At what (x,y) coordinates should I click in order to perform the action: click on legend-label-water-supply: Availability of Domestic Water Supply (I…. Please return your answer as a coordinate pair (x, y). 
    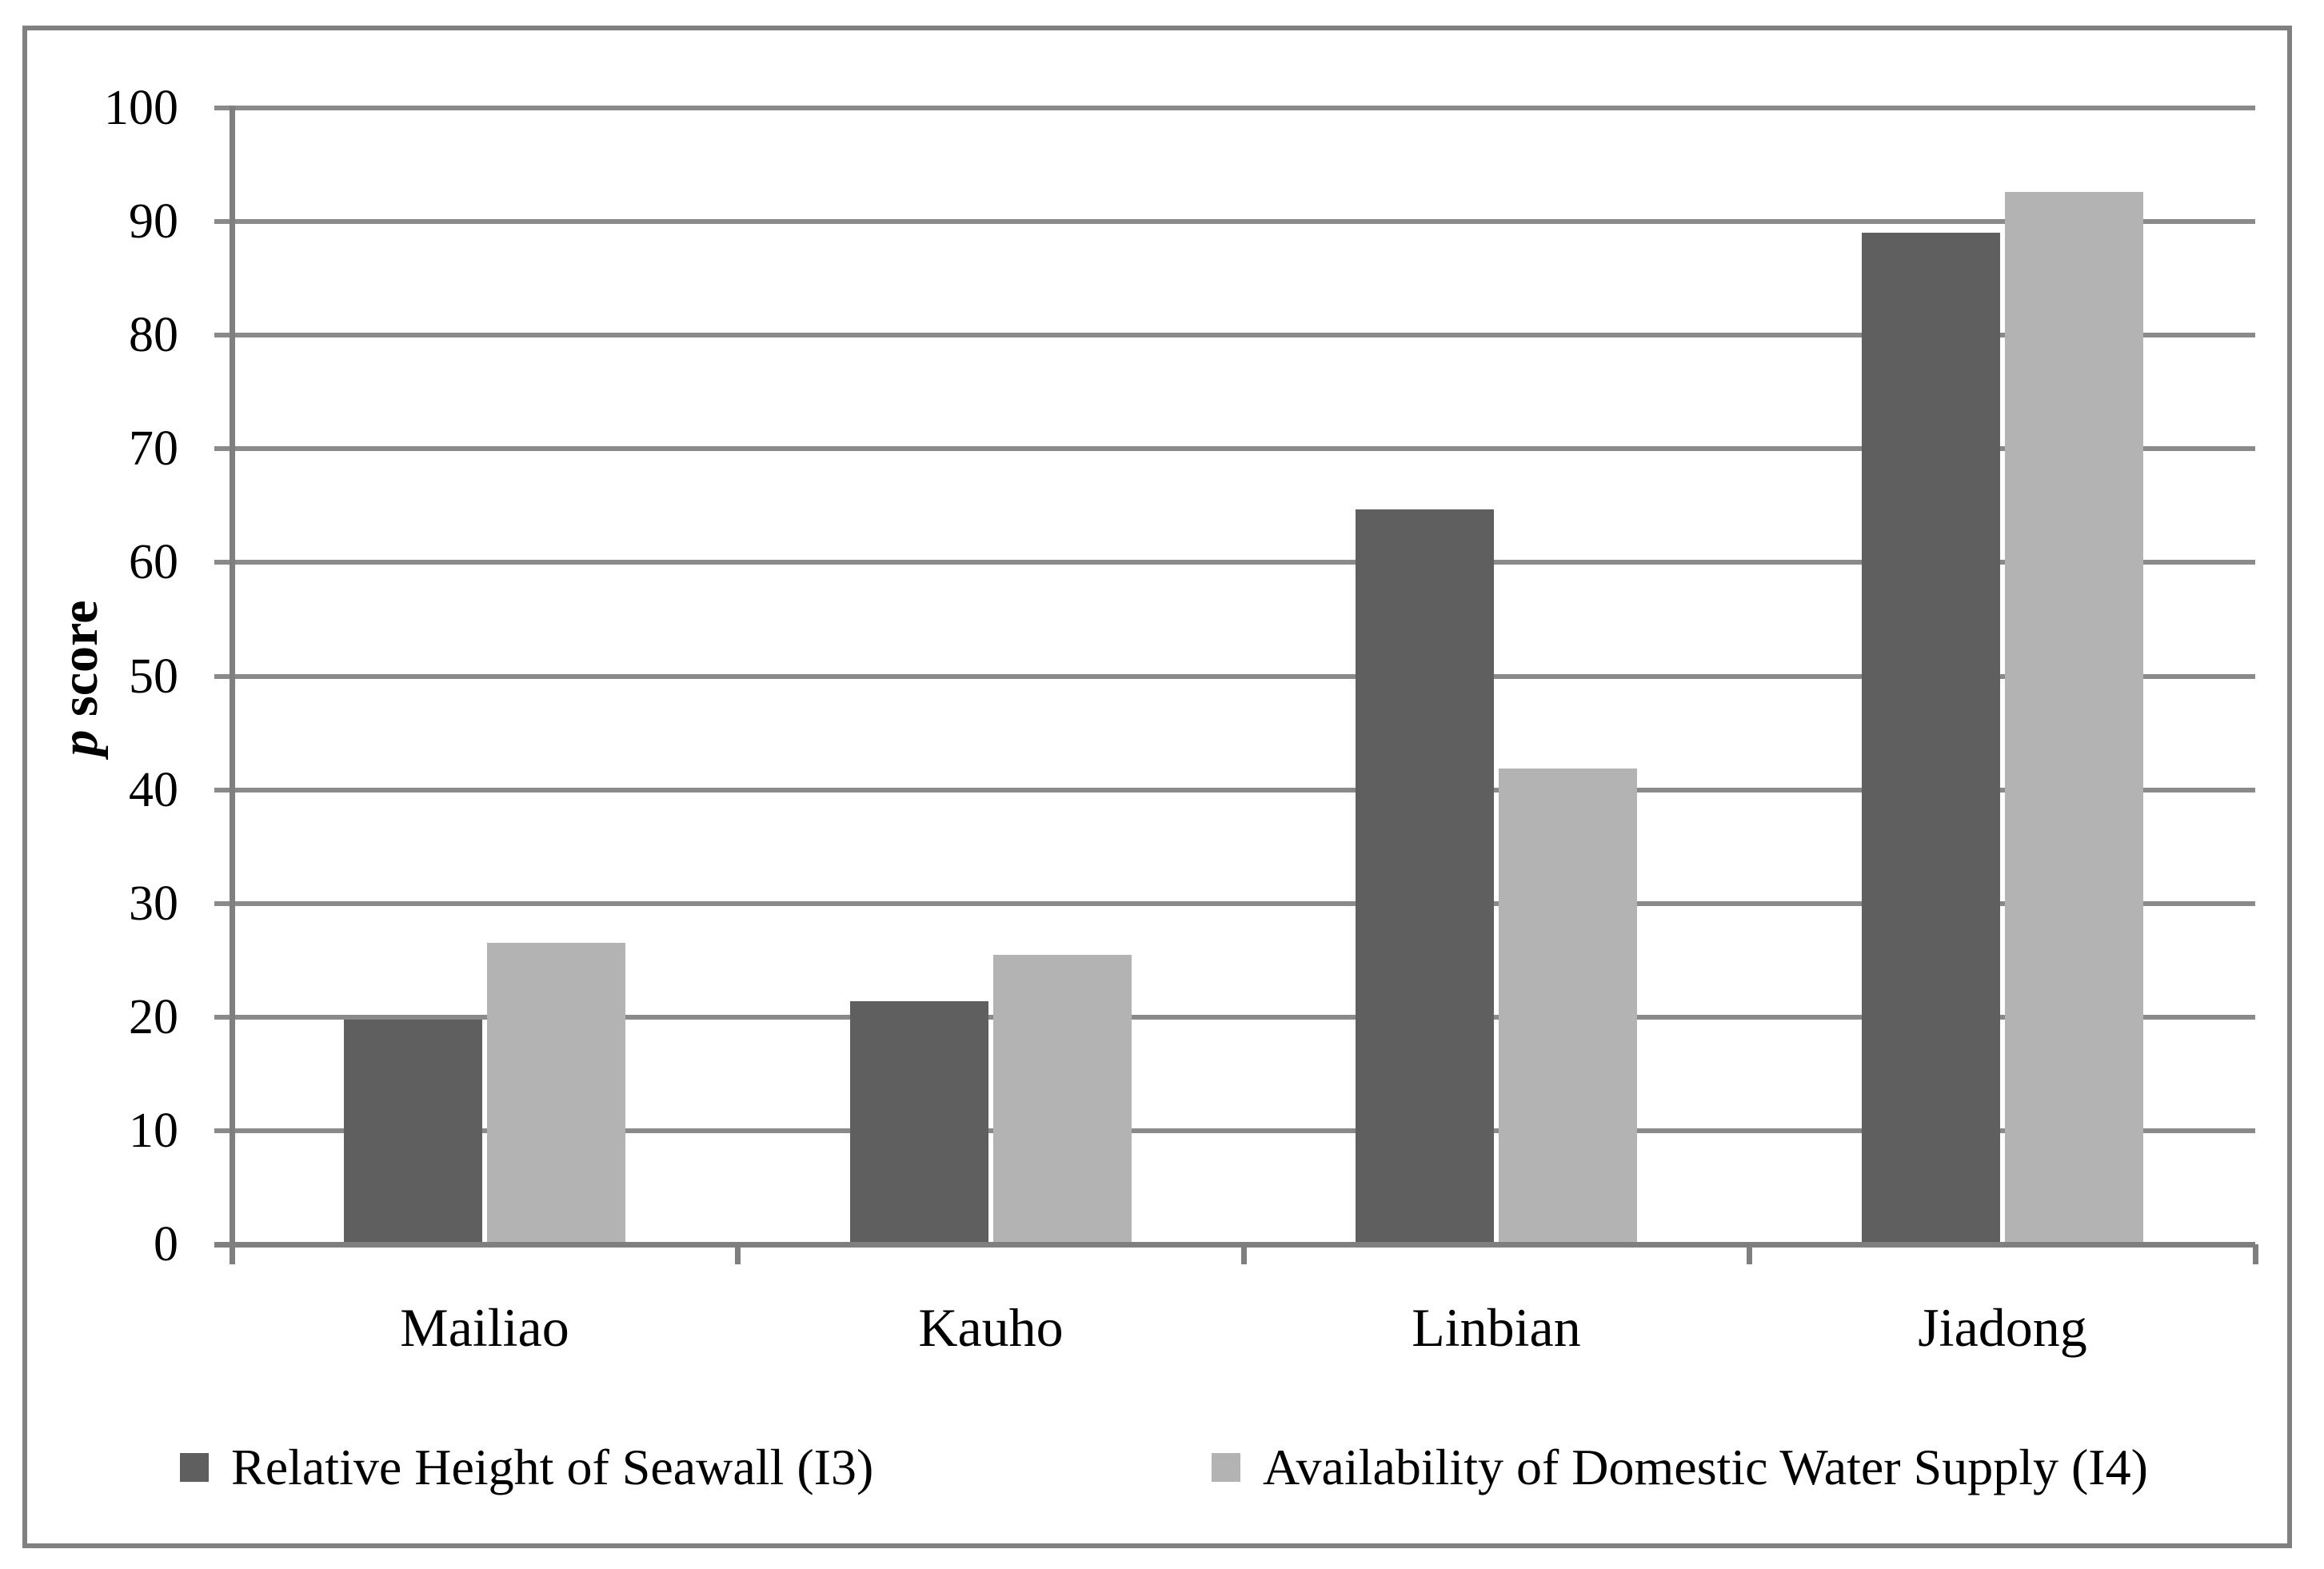
    Looking at the image, I should click on (1705, 1467).